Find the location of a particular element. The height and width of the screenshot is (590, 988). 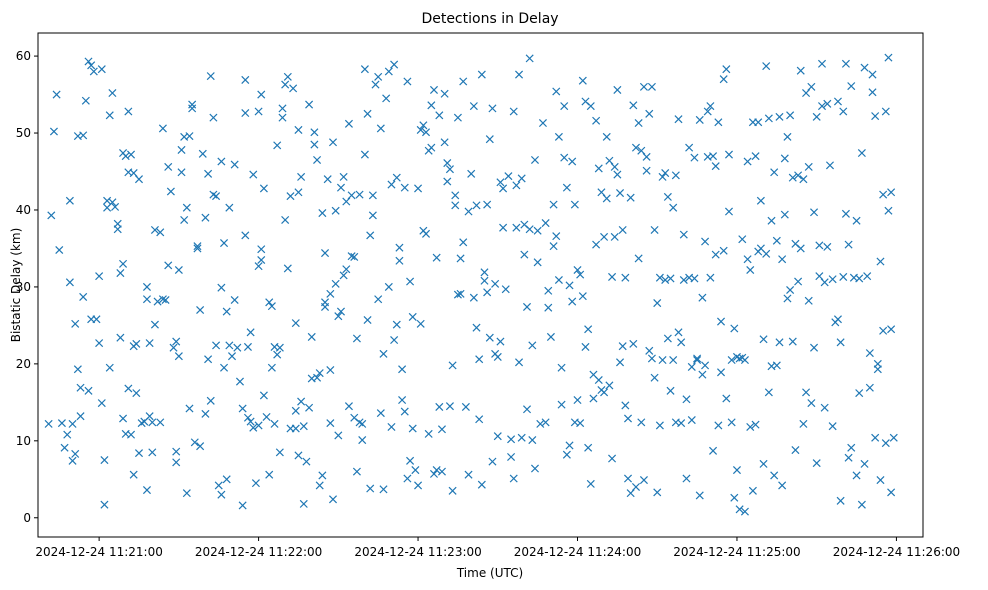

x-tick-label: 2024-12-24 11:23:00 is located at coordinates (417, 552).